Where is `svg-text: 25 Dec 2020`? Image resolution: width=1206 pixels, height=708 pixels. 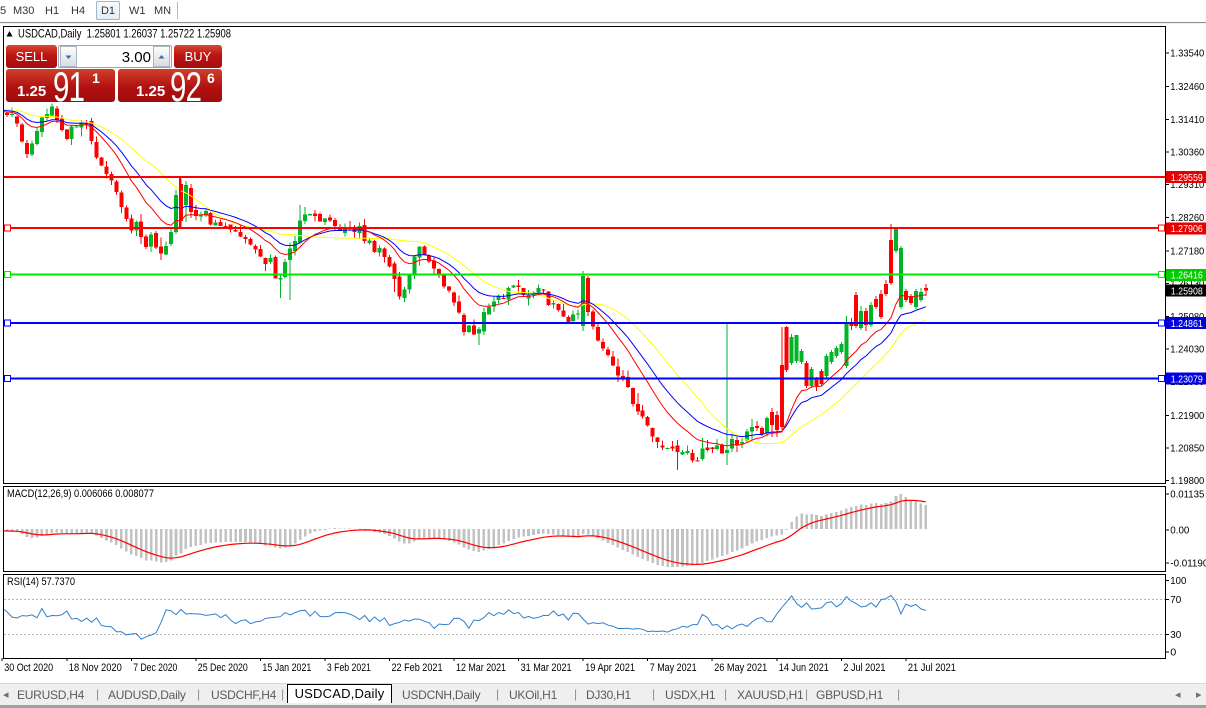 svg-text: 25 Dec 2020 is located at coordinates (223, 668).